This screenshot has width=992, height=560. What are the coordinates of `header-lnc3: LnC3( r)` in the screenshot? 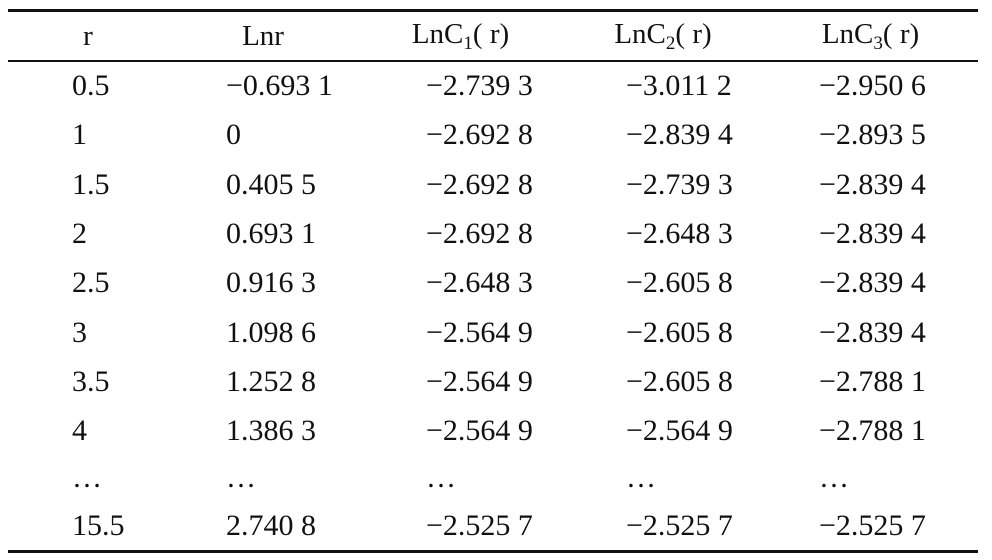 It's located at (870, 36).